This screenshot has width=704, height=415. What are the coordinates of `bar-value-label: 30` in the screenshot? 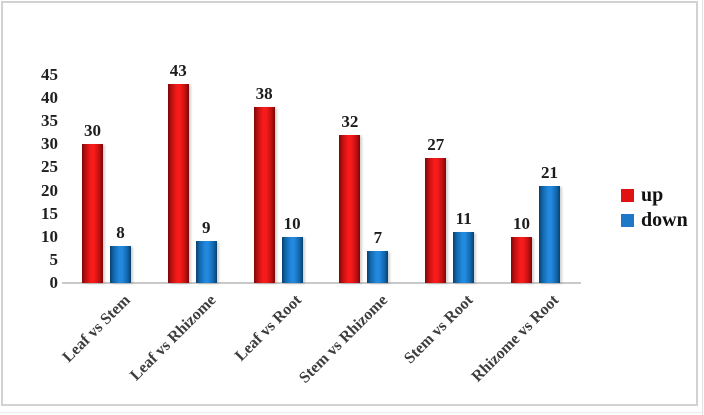 It's located at (92, 131).